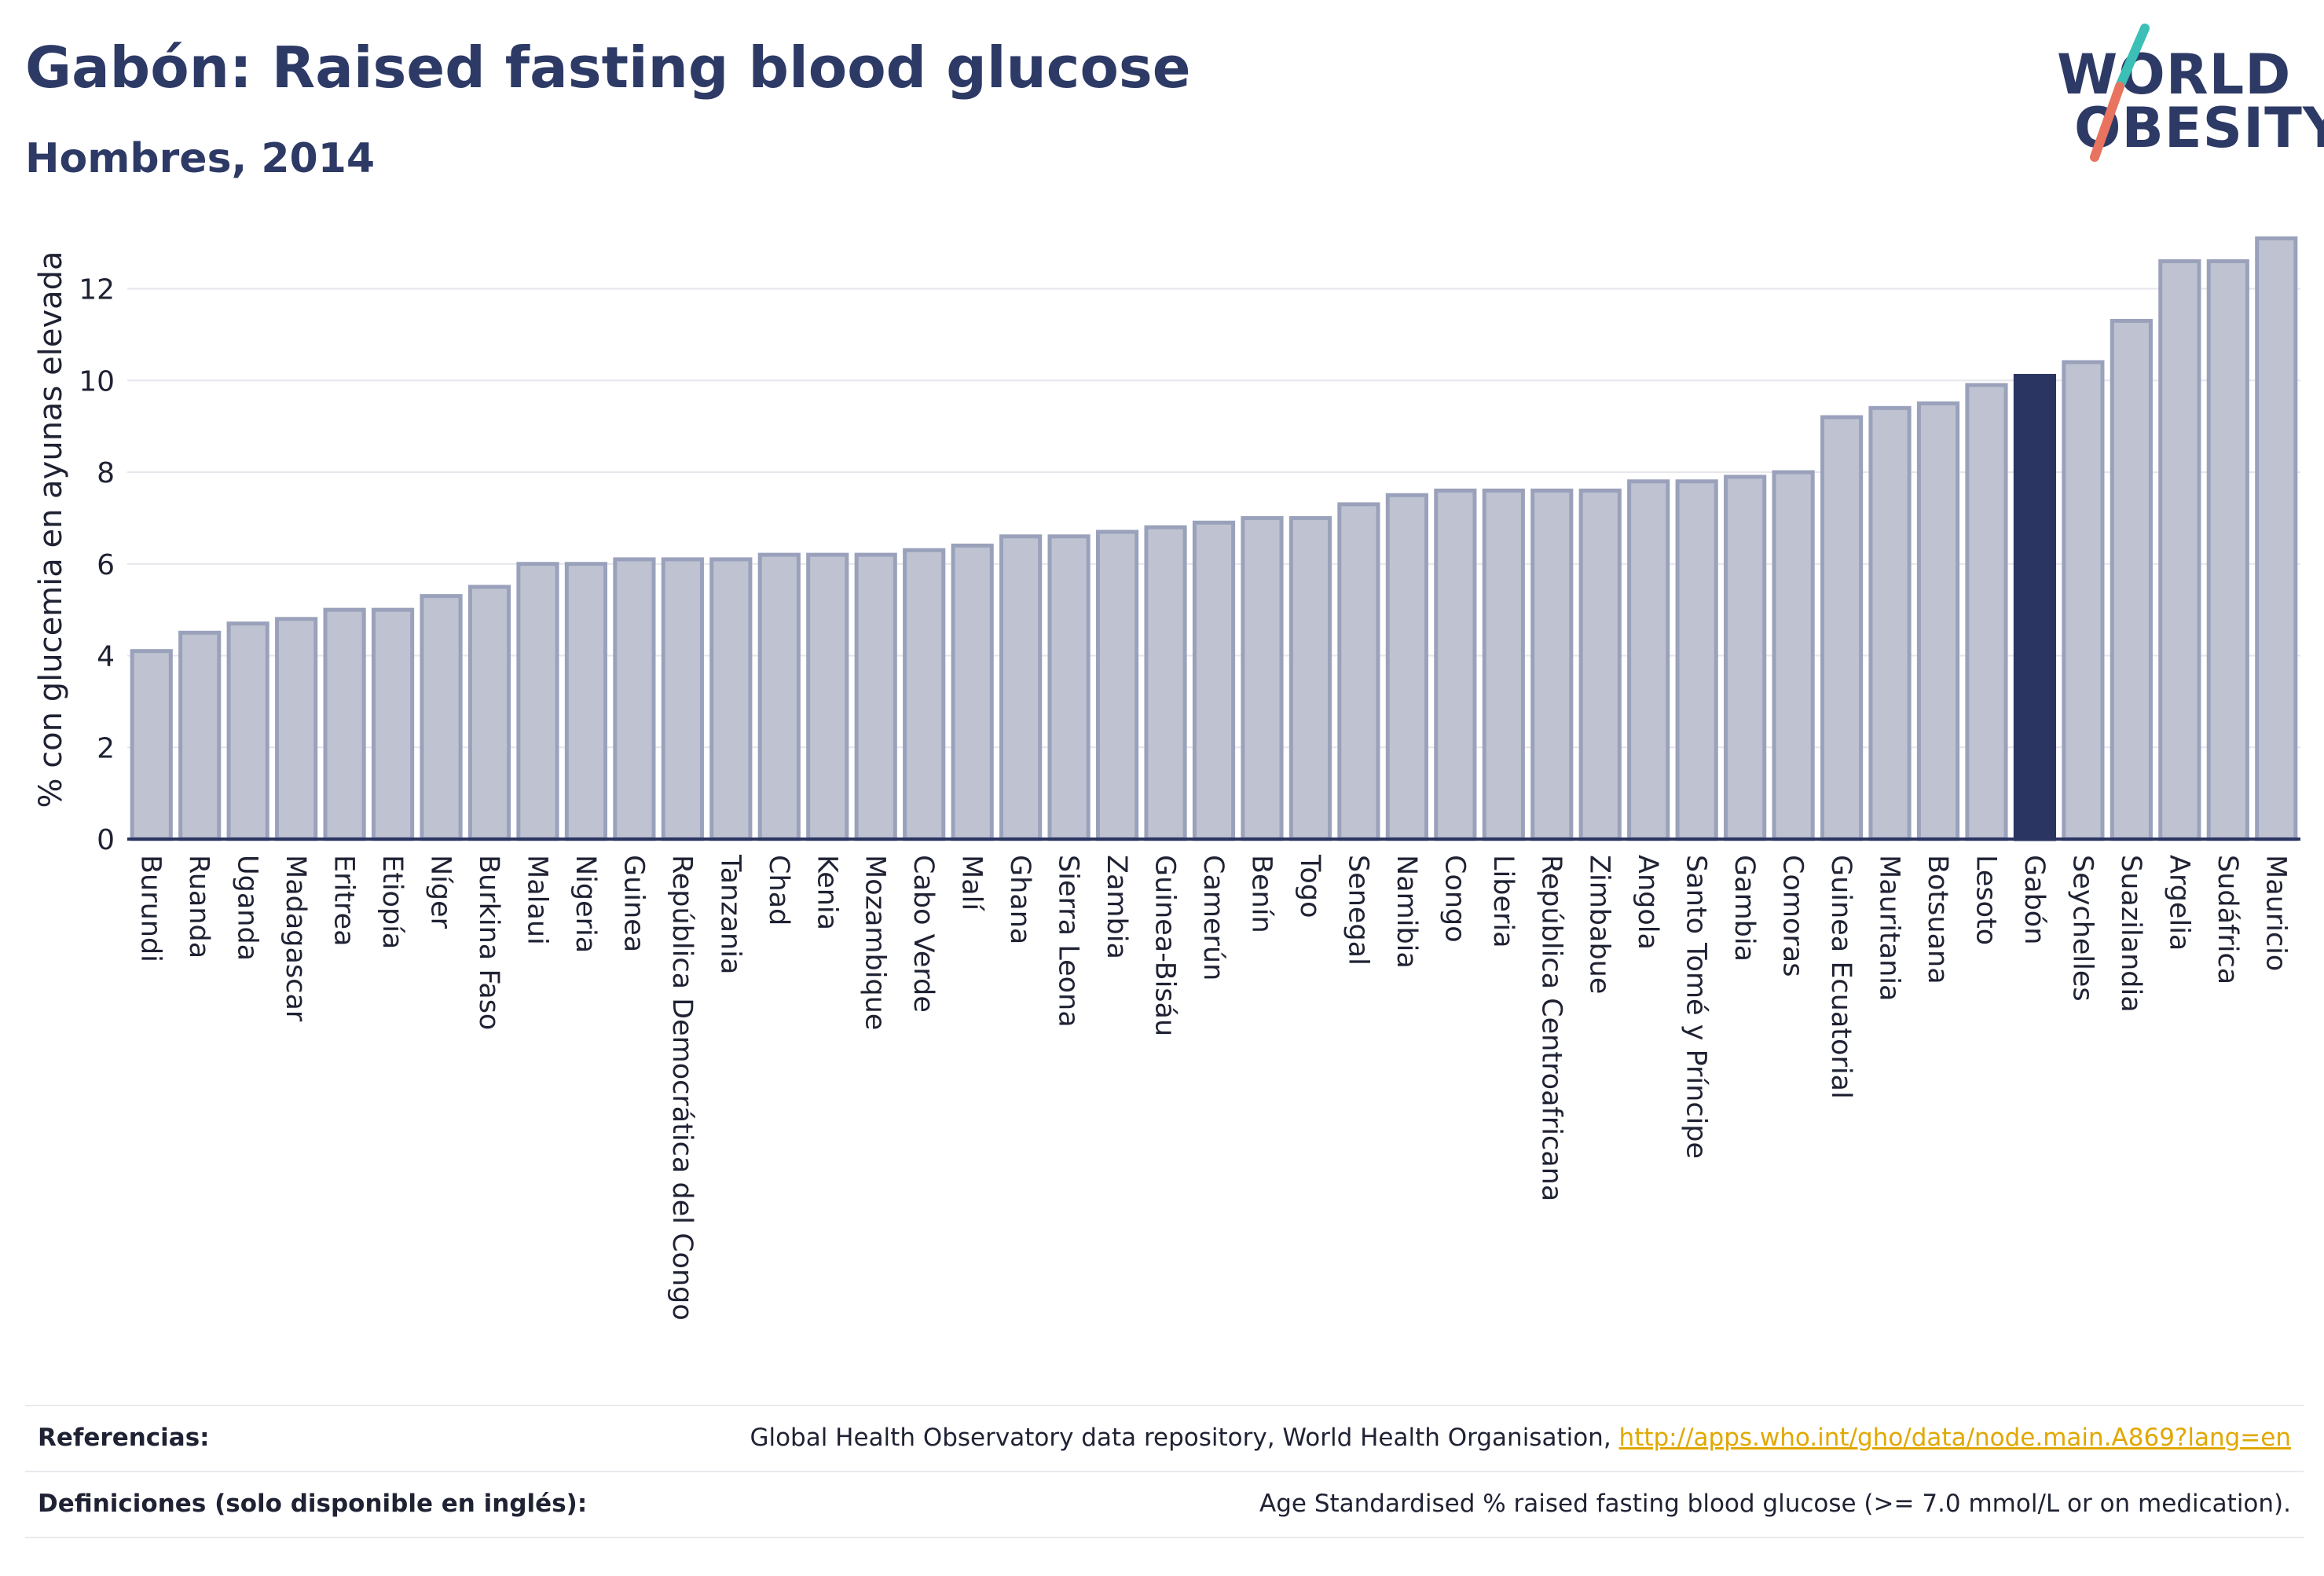  Describe the element at coordinates (106, 748) in the screenshot. I see `y-tick-label: 2` at that location.